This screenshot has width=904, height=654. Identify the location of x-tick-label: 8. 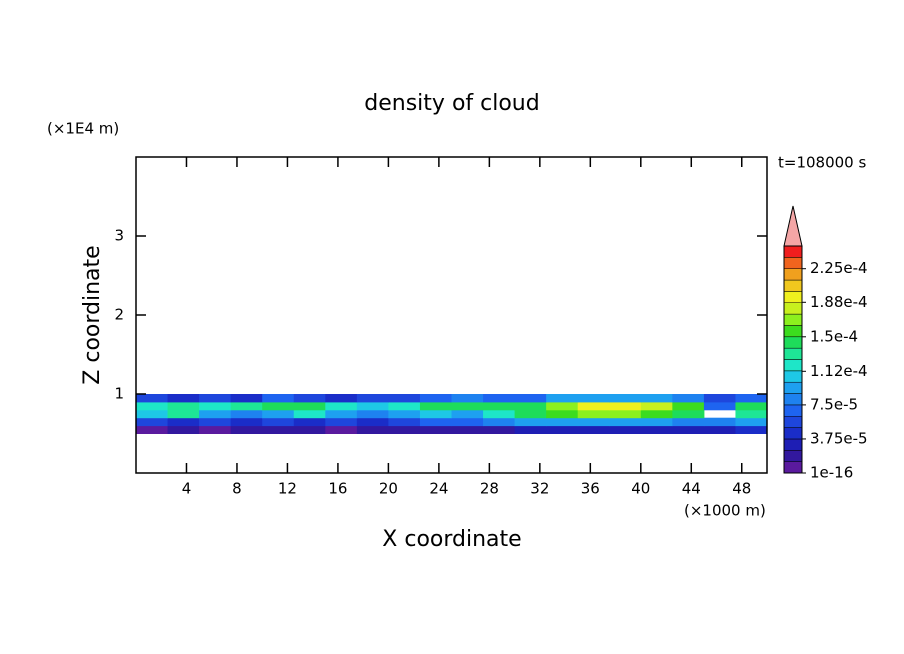
(237, 489).